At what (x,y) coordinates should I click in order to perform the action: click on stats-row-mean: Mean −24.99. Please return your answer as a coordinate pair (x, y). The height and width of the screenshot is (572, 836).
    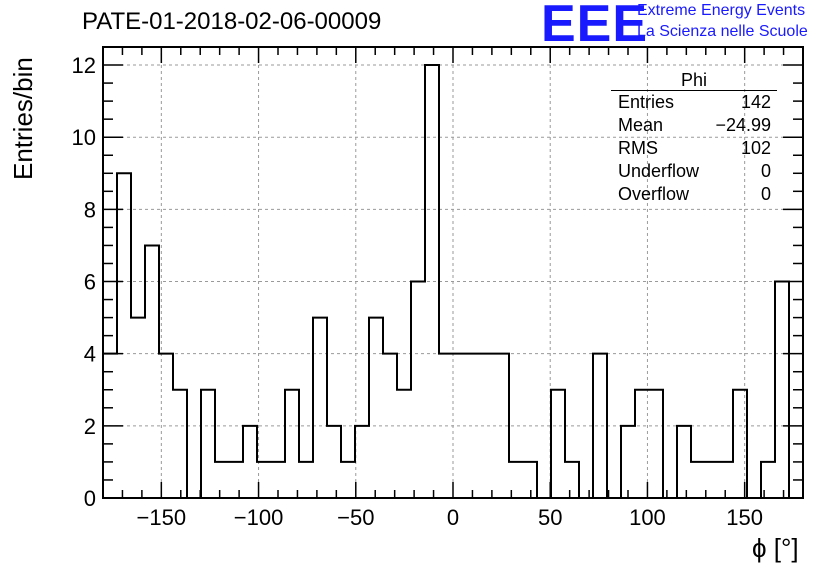
    Looking at the image, I should click on (694, 125).